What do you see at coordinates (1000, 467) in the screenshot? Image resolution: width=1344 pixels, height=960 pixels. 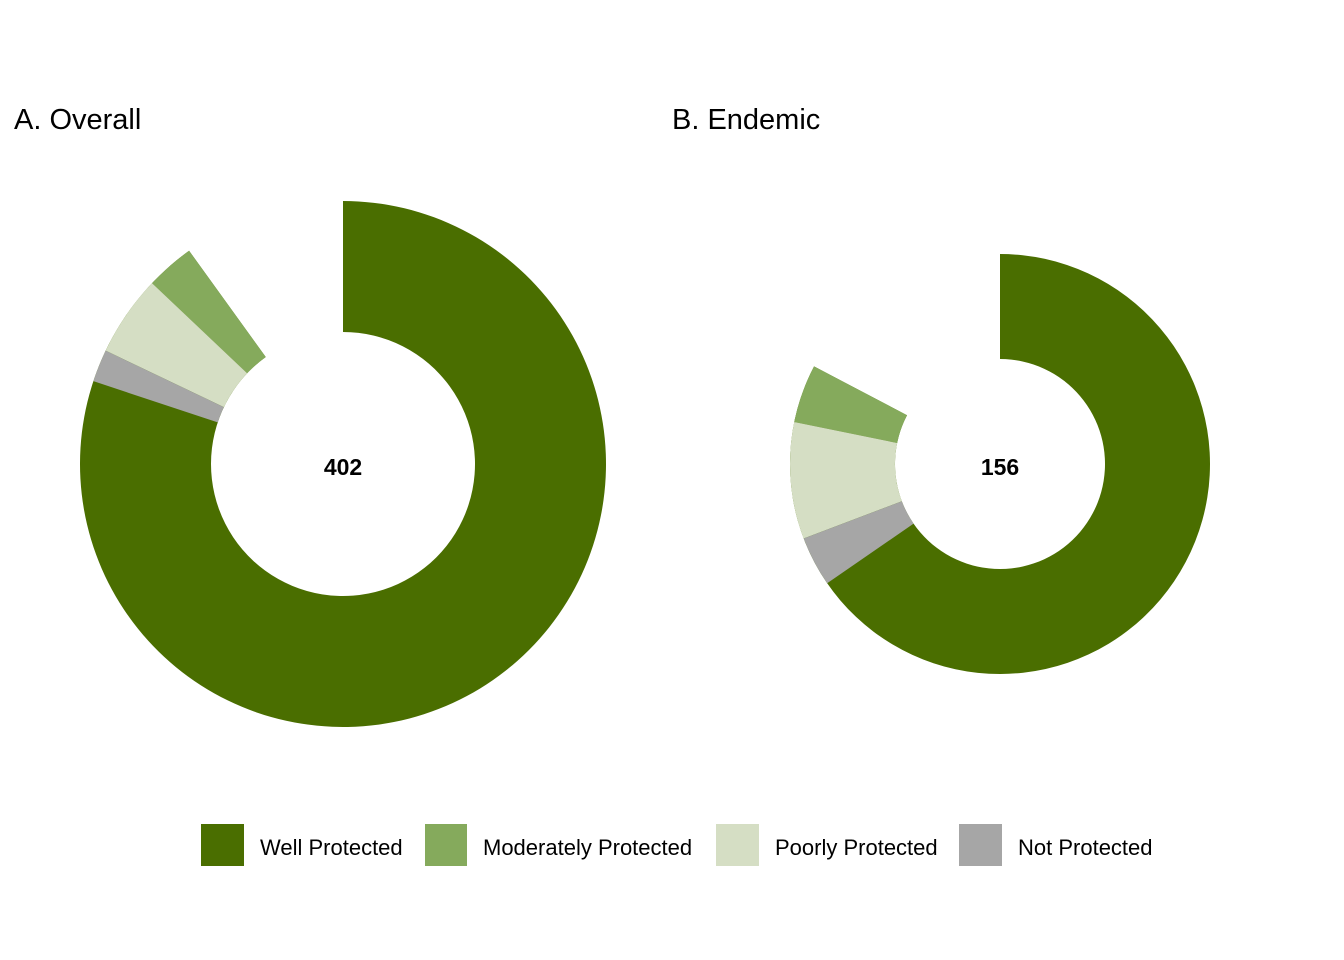 I see `center-total-endemic: 156` at bounding box center [1000, 467].